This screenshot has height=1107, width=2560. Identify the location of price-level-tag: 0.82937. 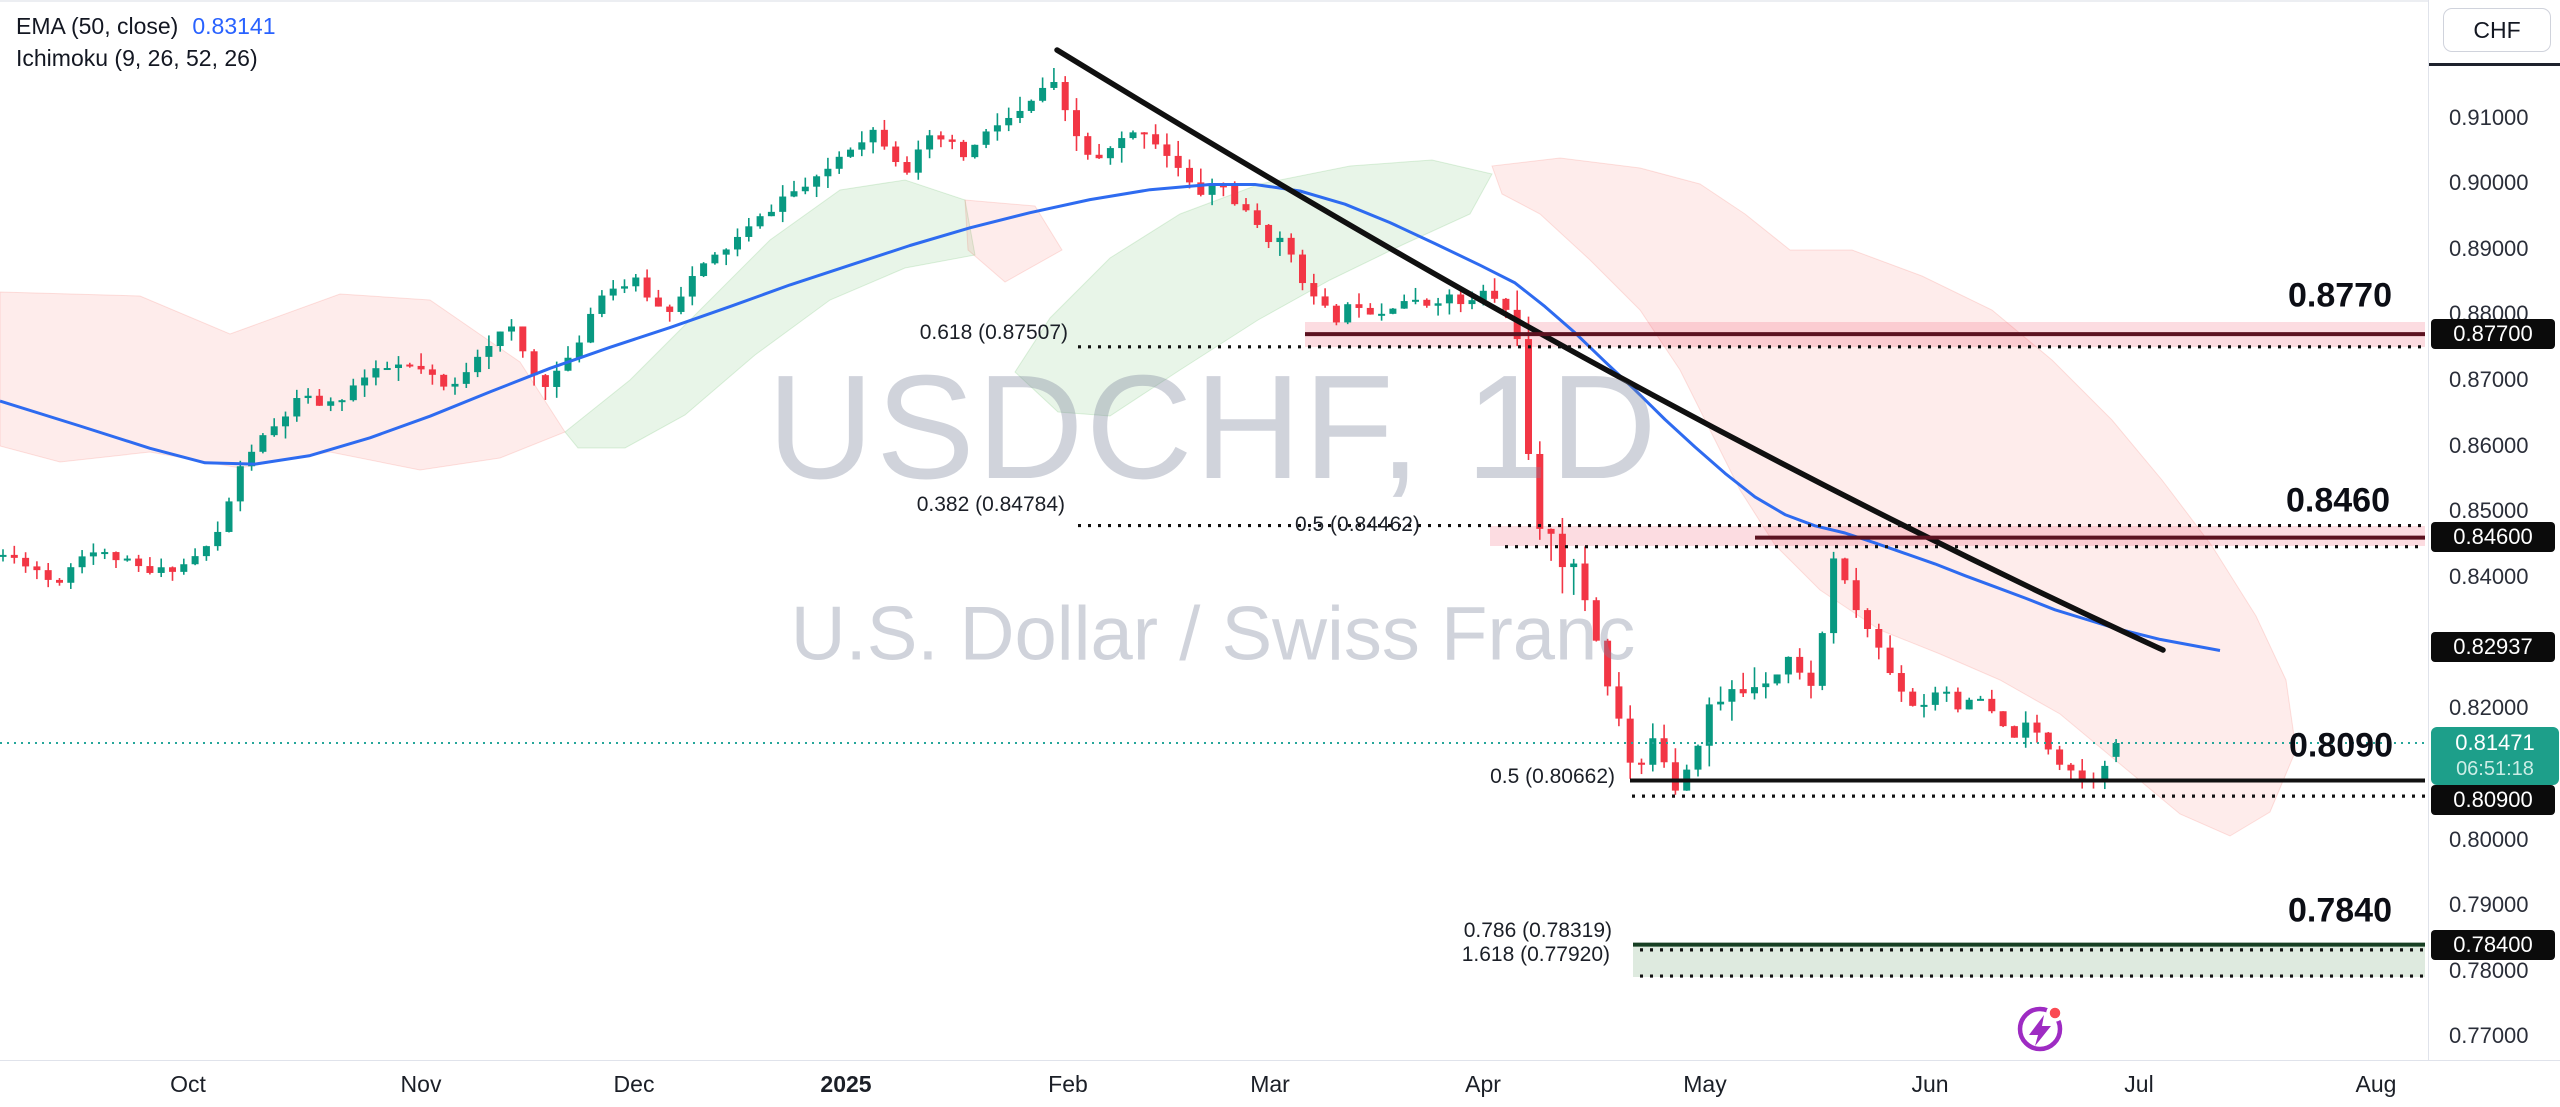
(2493, 647).